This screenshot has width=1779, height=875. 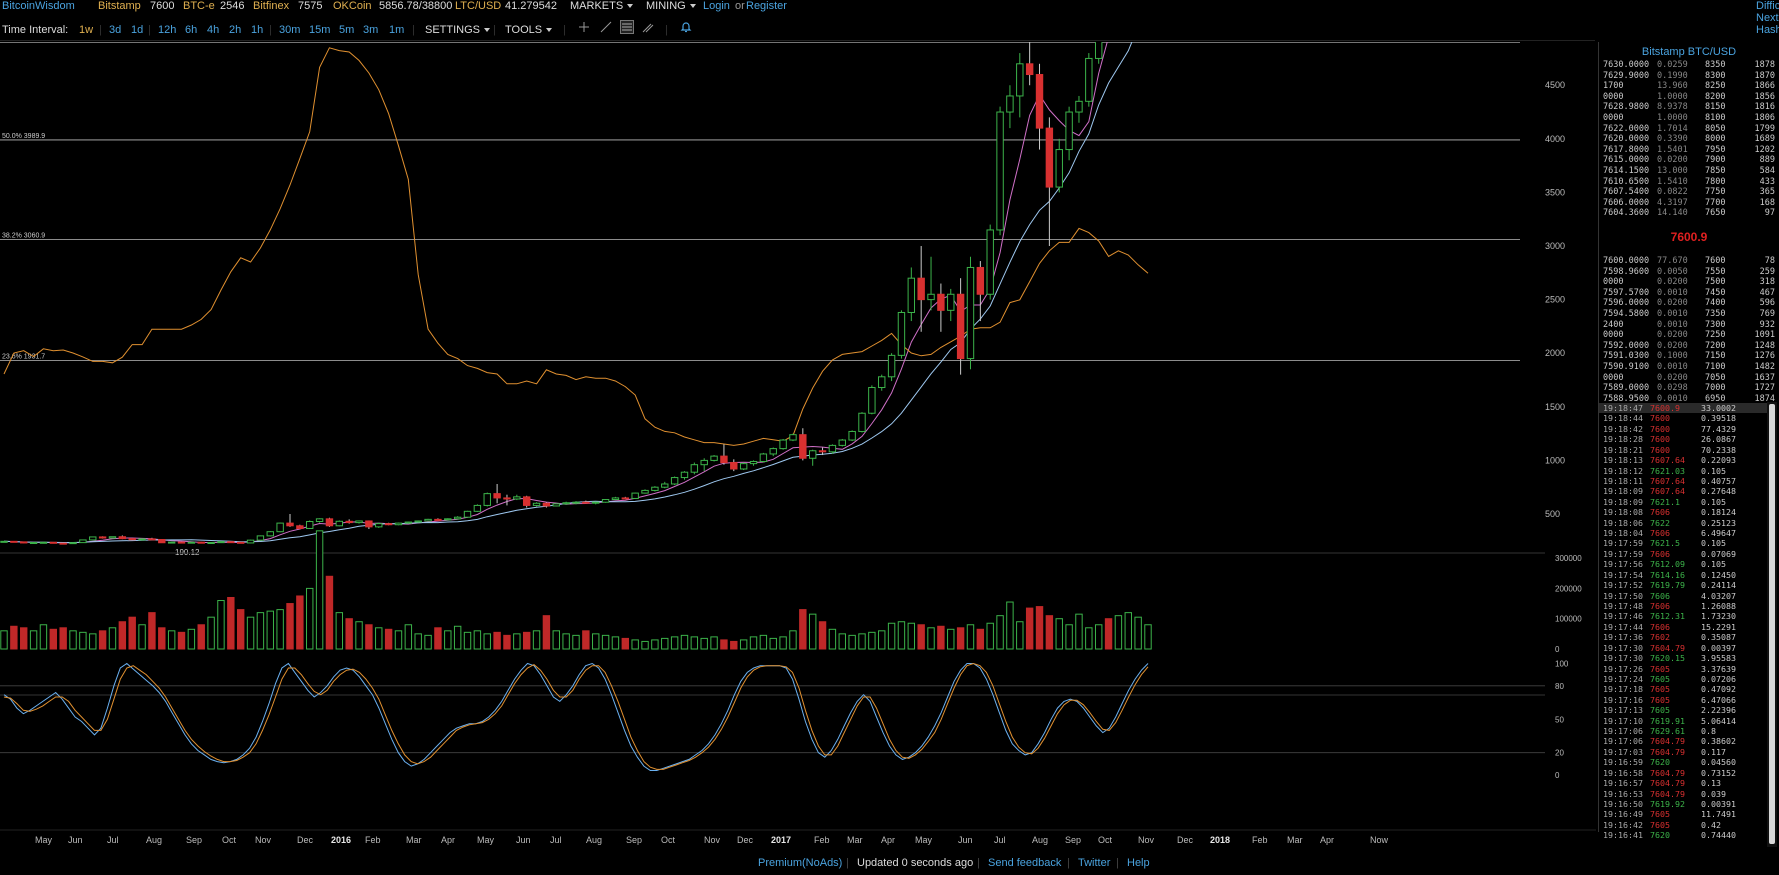 I want to click on twitter-link: Twitter, so click(x=1094, y=863).